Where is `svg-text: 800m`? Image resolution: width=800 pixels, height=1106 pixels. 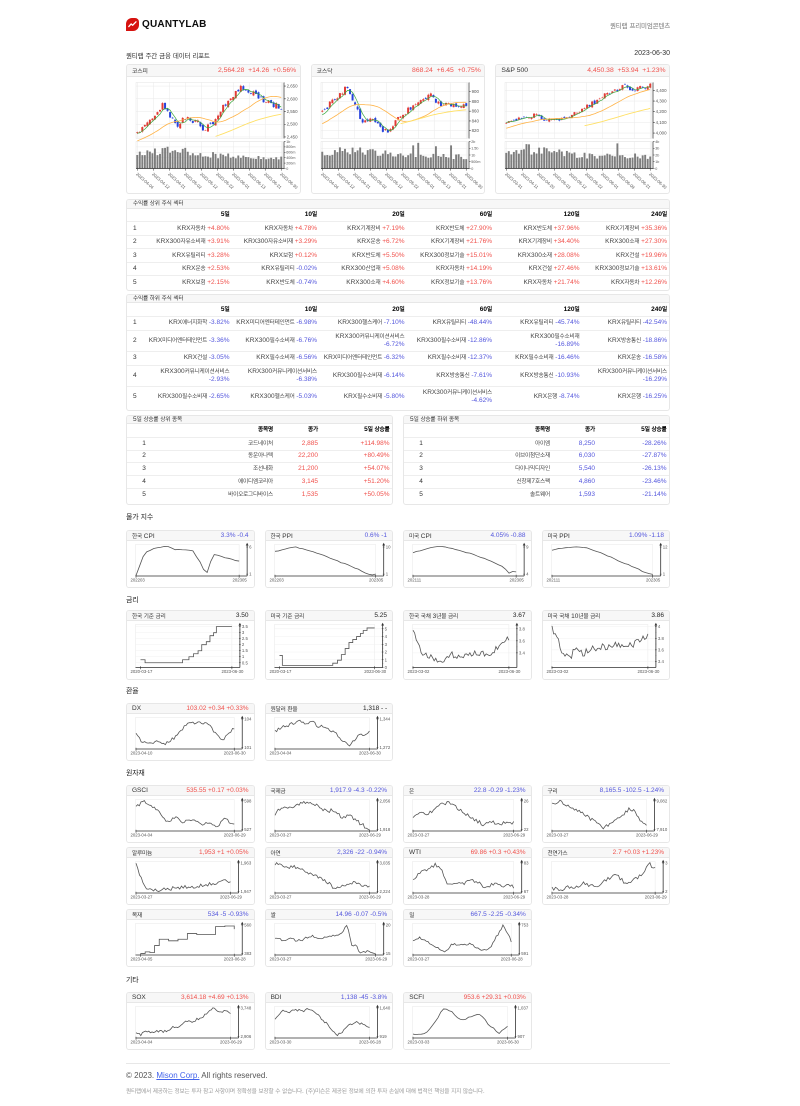 svg-text: 800m is located at coordinates (290, 147).